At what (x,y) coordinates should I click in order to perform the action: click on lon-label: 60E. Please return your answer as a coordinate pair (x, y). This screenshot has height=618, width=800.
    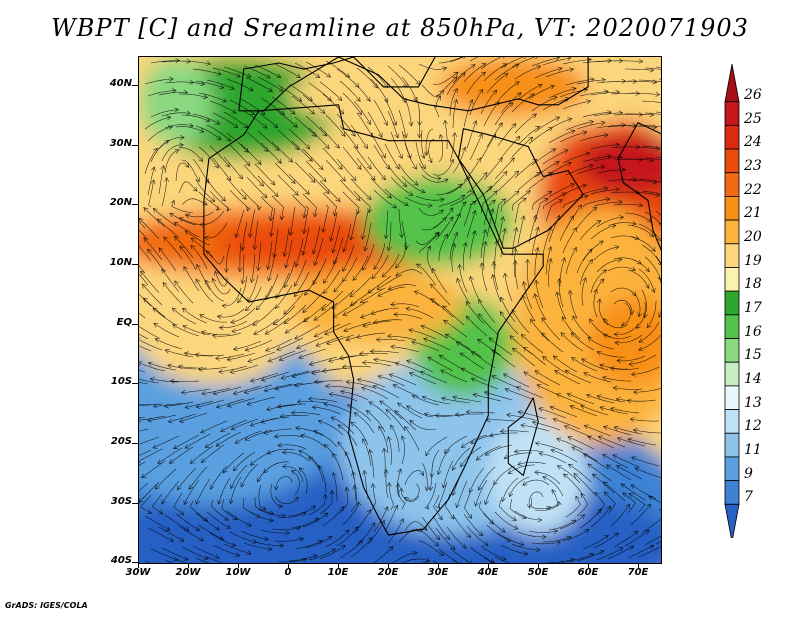
    Looking at the image, I should click on (588, 572).